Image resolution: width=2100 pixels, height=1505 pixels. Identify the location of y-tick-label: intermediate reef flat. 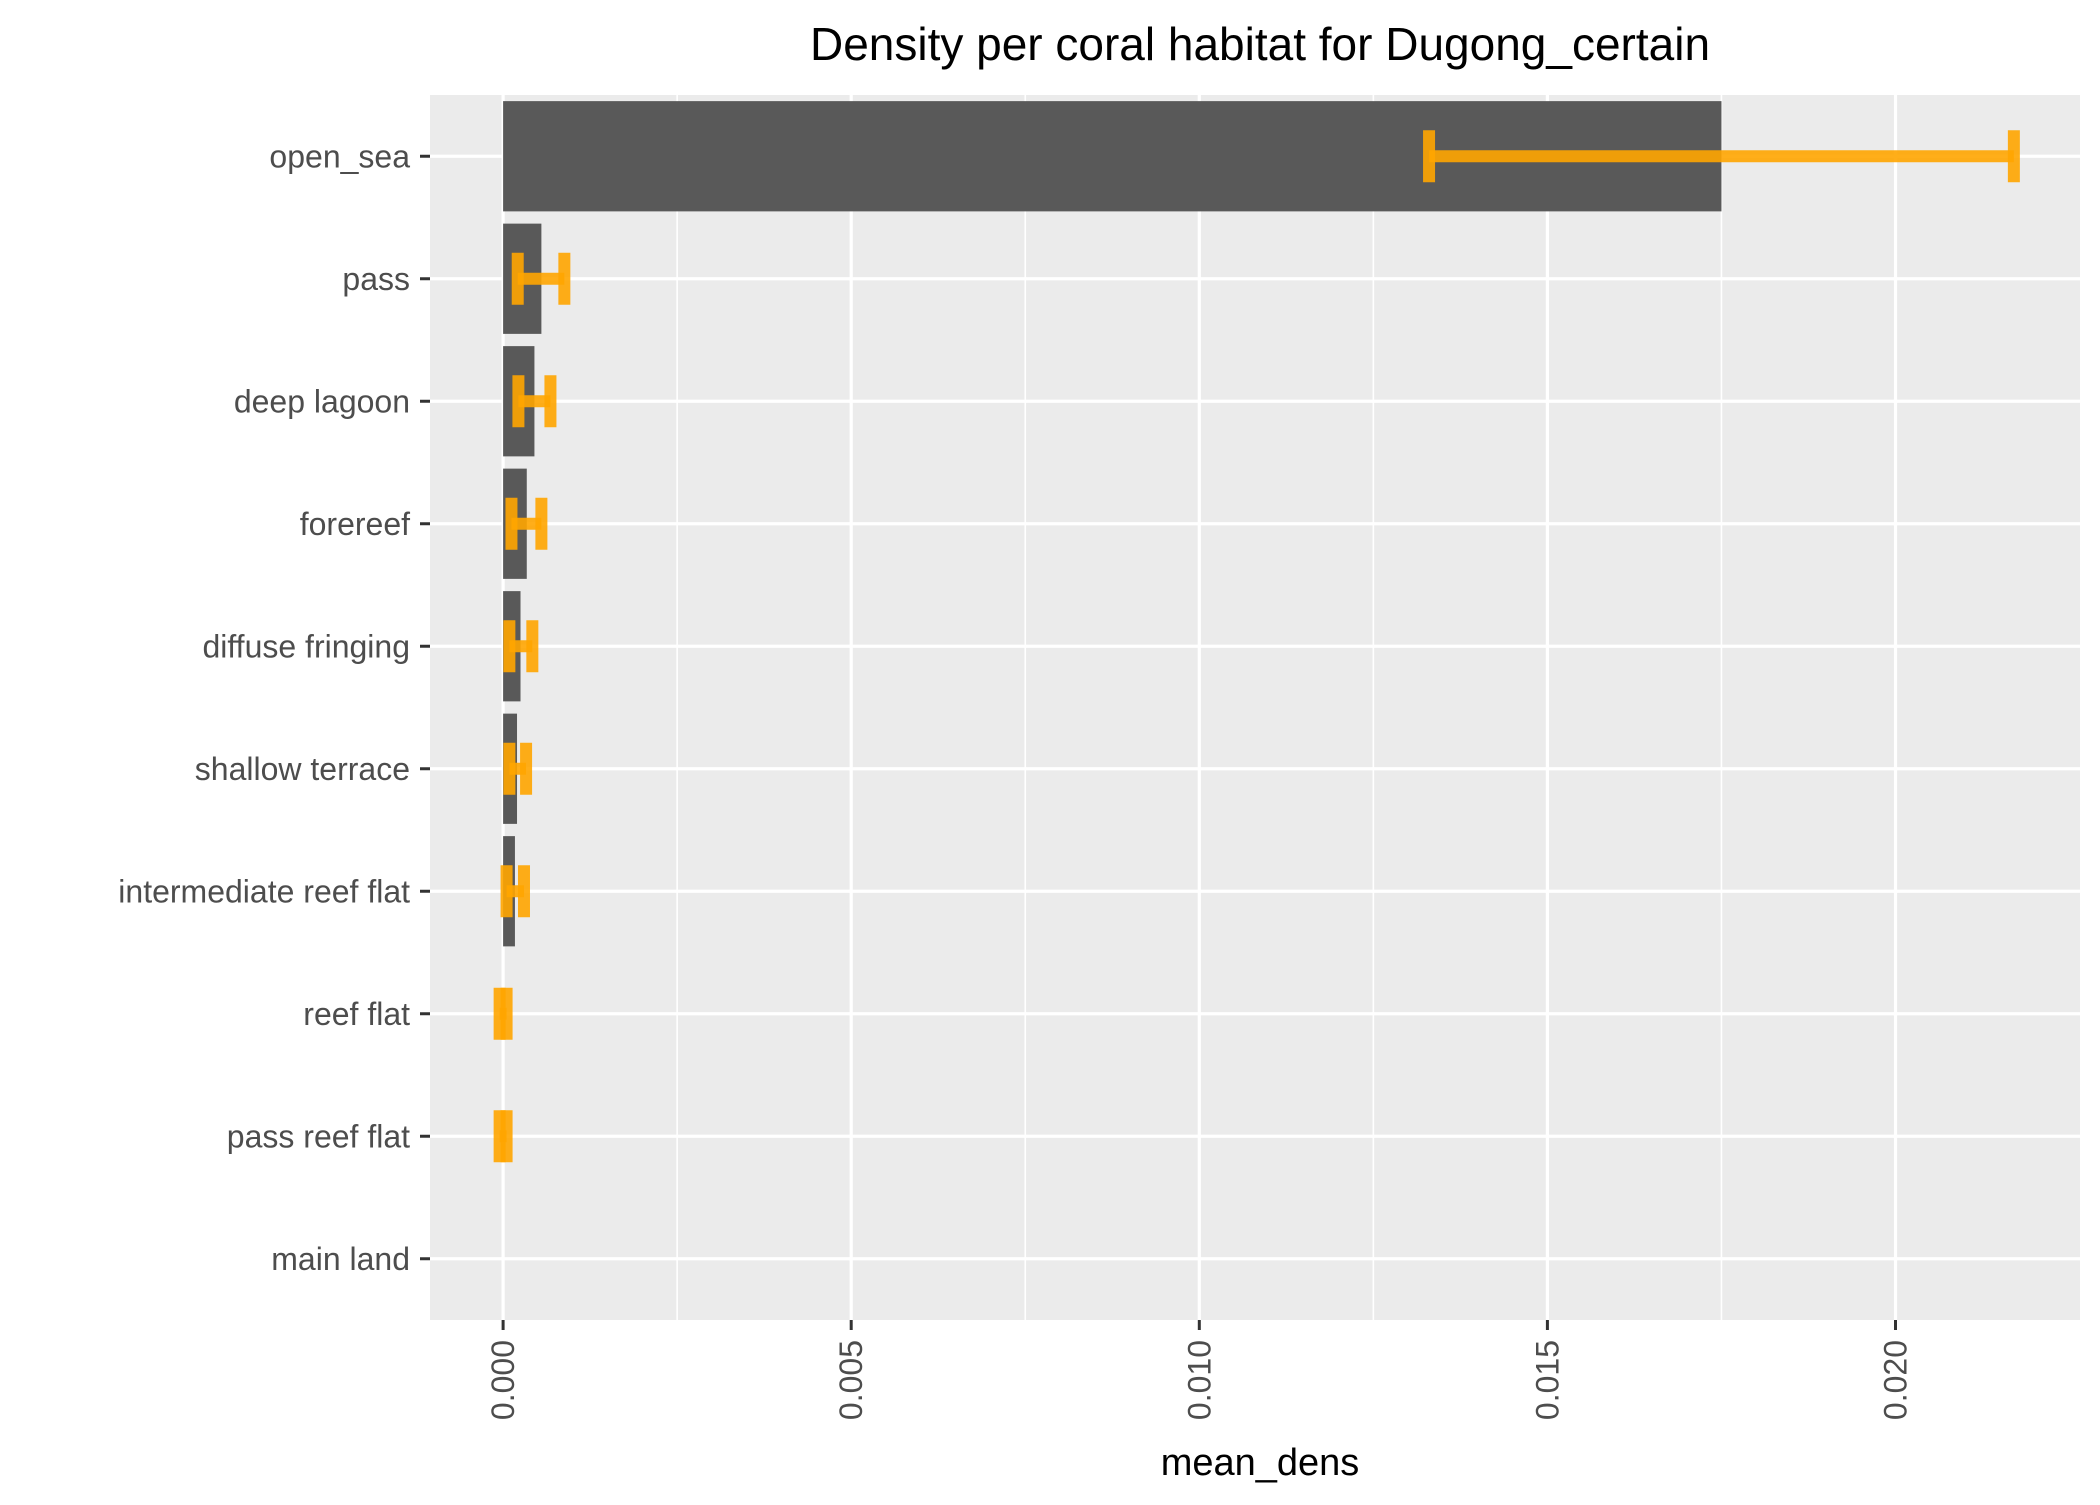
(264, 891).